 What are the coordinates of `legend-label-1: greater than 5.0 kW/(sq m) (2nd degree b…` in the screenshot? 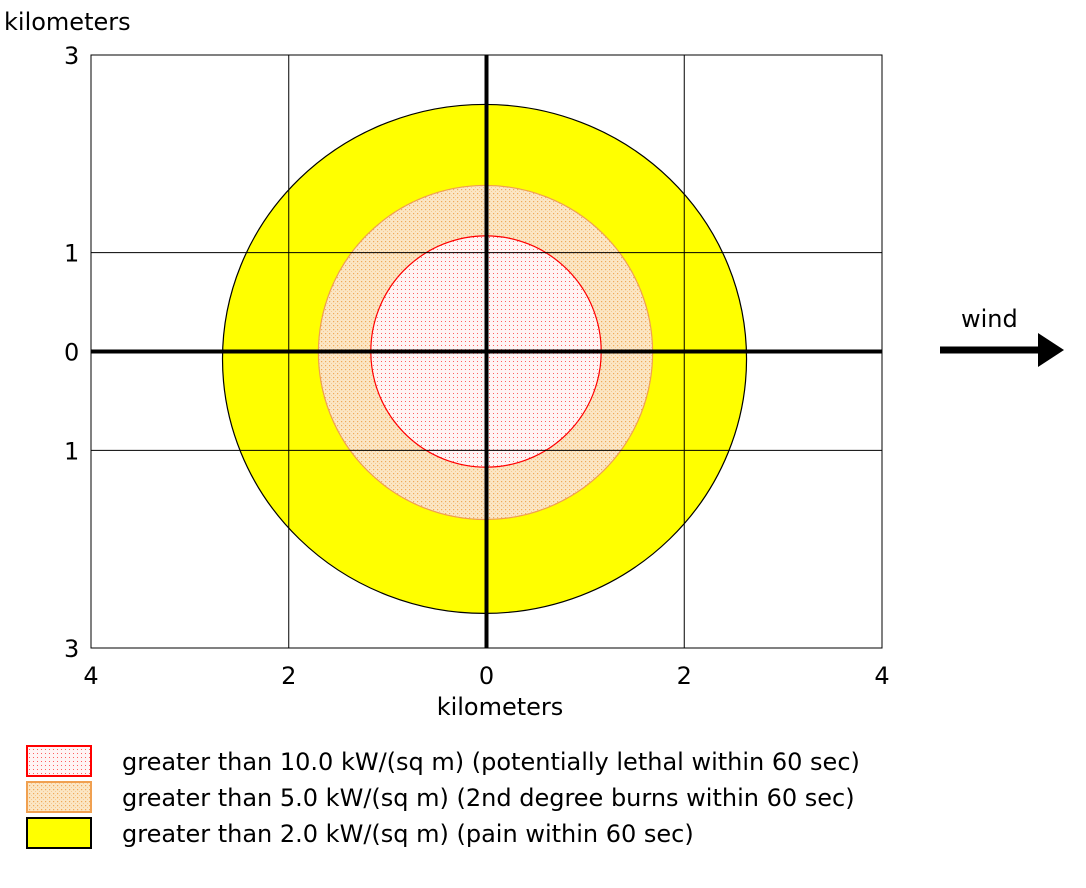 It's located at (488, 798).